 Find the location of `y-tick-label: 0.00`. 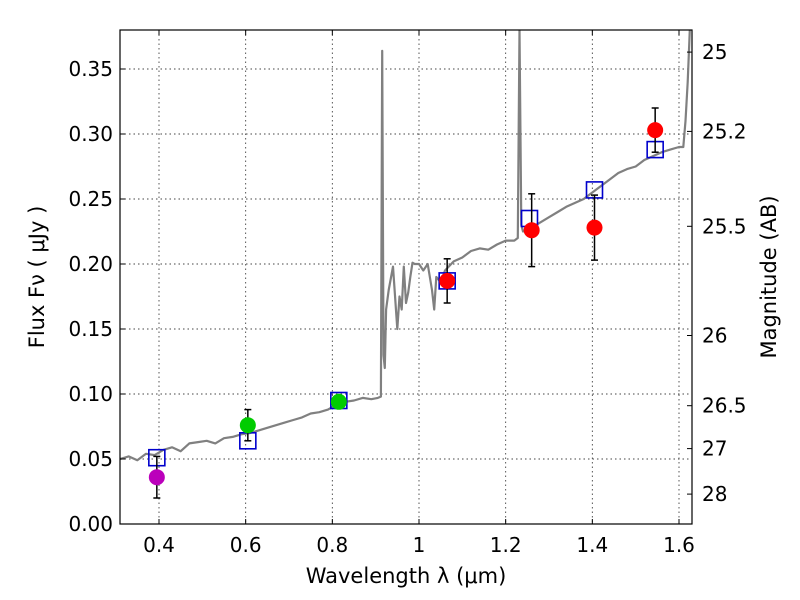

y-tick-label: 0.00 is located at coordinates (90, 524).